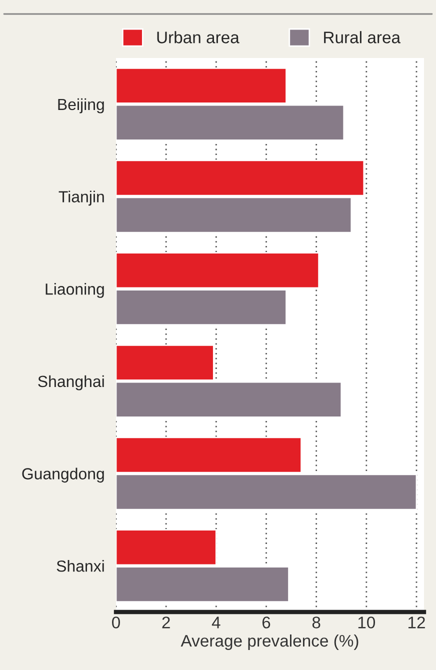  What do you see at coordinates (81, 106) in the screenshot?
I see `y-tick-label: Beijing` at bounding box center [81, 106].